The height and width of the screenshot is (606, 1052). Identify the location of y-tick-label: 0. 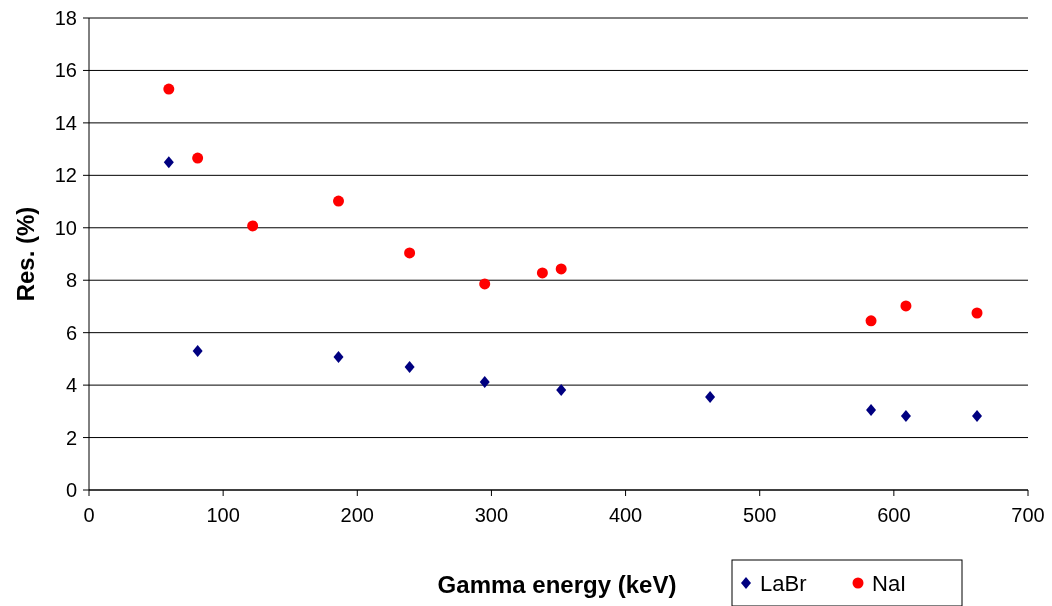
(71, 490).